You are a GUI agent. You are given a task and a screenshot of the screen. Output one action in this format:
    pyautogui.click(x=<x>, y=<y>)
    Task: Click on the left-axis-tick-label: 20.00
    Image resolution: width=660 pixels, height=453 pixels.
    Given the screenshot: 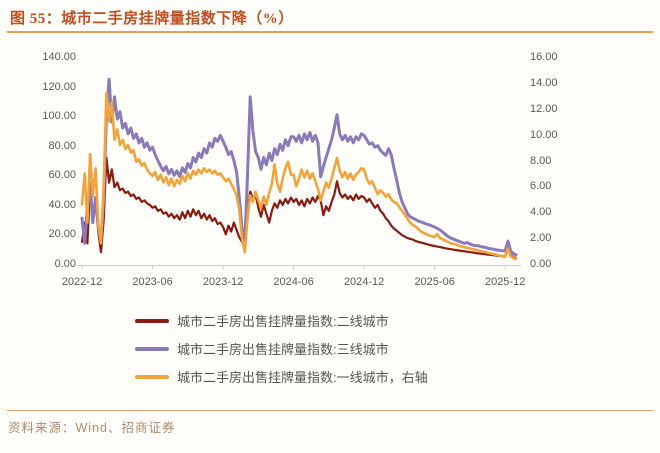 What is the action you would take?
    pyautogui.click(x=62, y=234)
    